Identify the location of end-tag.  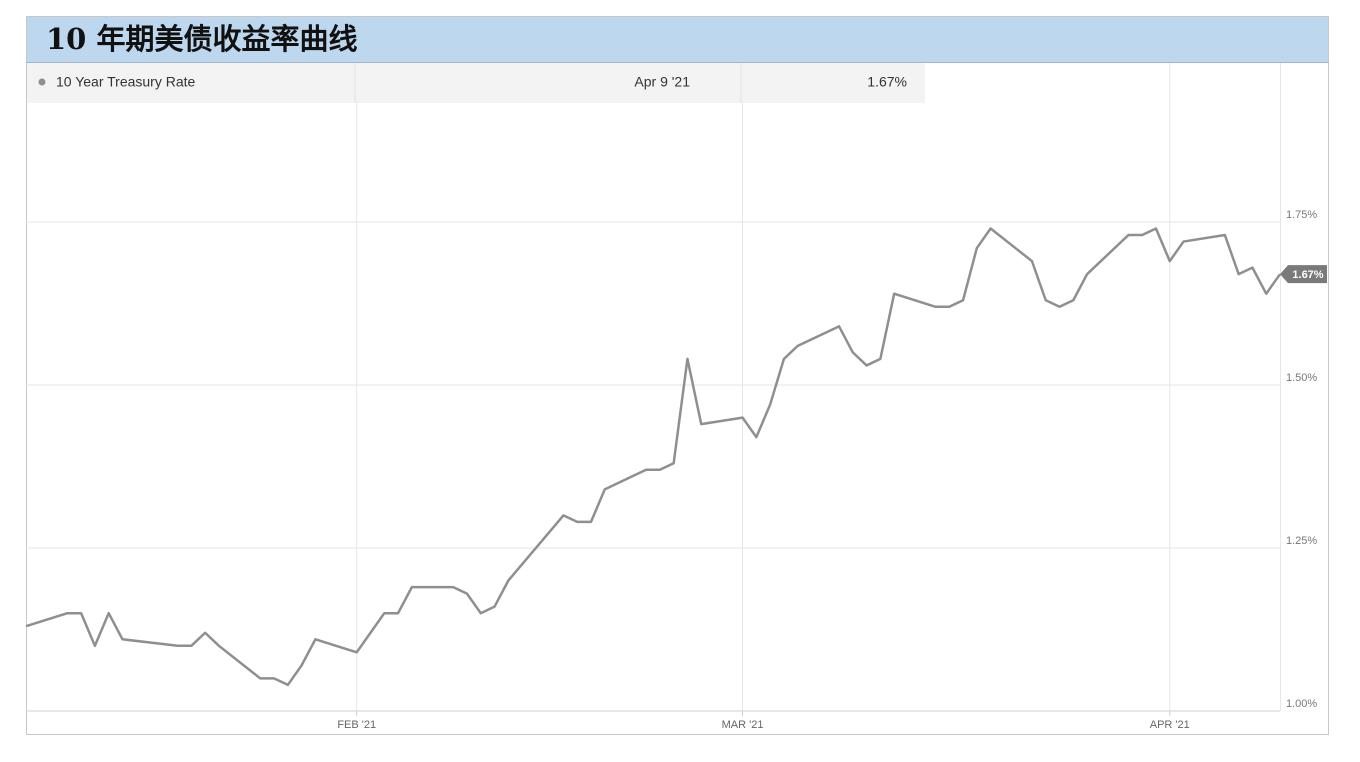
(1303, 274).